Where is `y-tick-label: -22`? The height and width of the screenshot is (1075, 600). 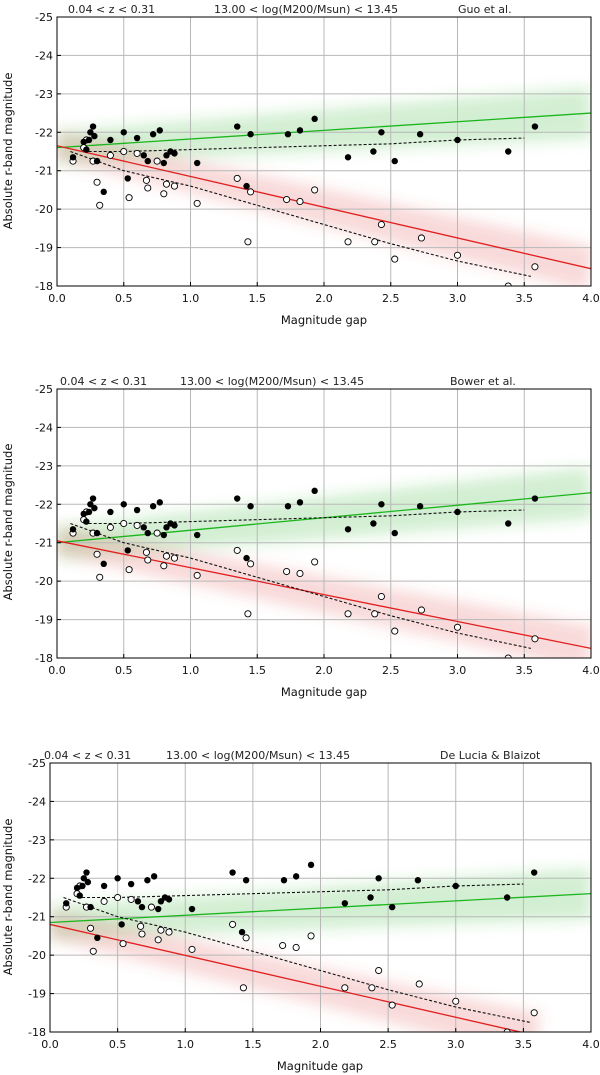 y-tick-label: -22 is located at coordinates (44, 504).